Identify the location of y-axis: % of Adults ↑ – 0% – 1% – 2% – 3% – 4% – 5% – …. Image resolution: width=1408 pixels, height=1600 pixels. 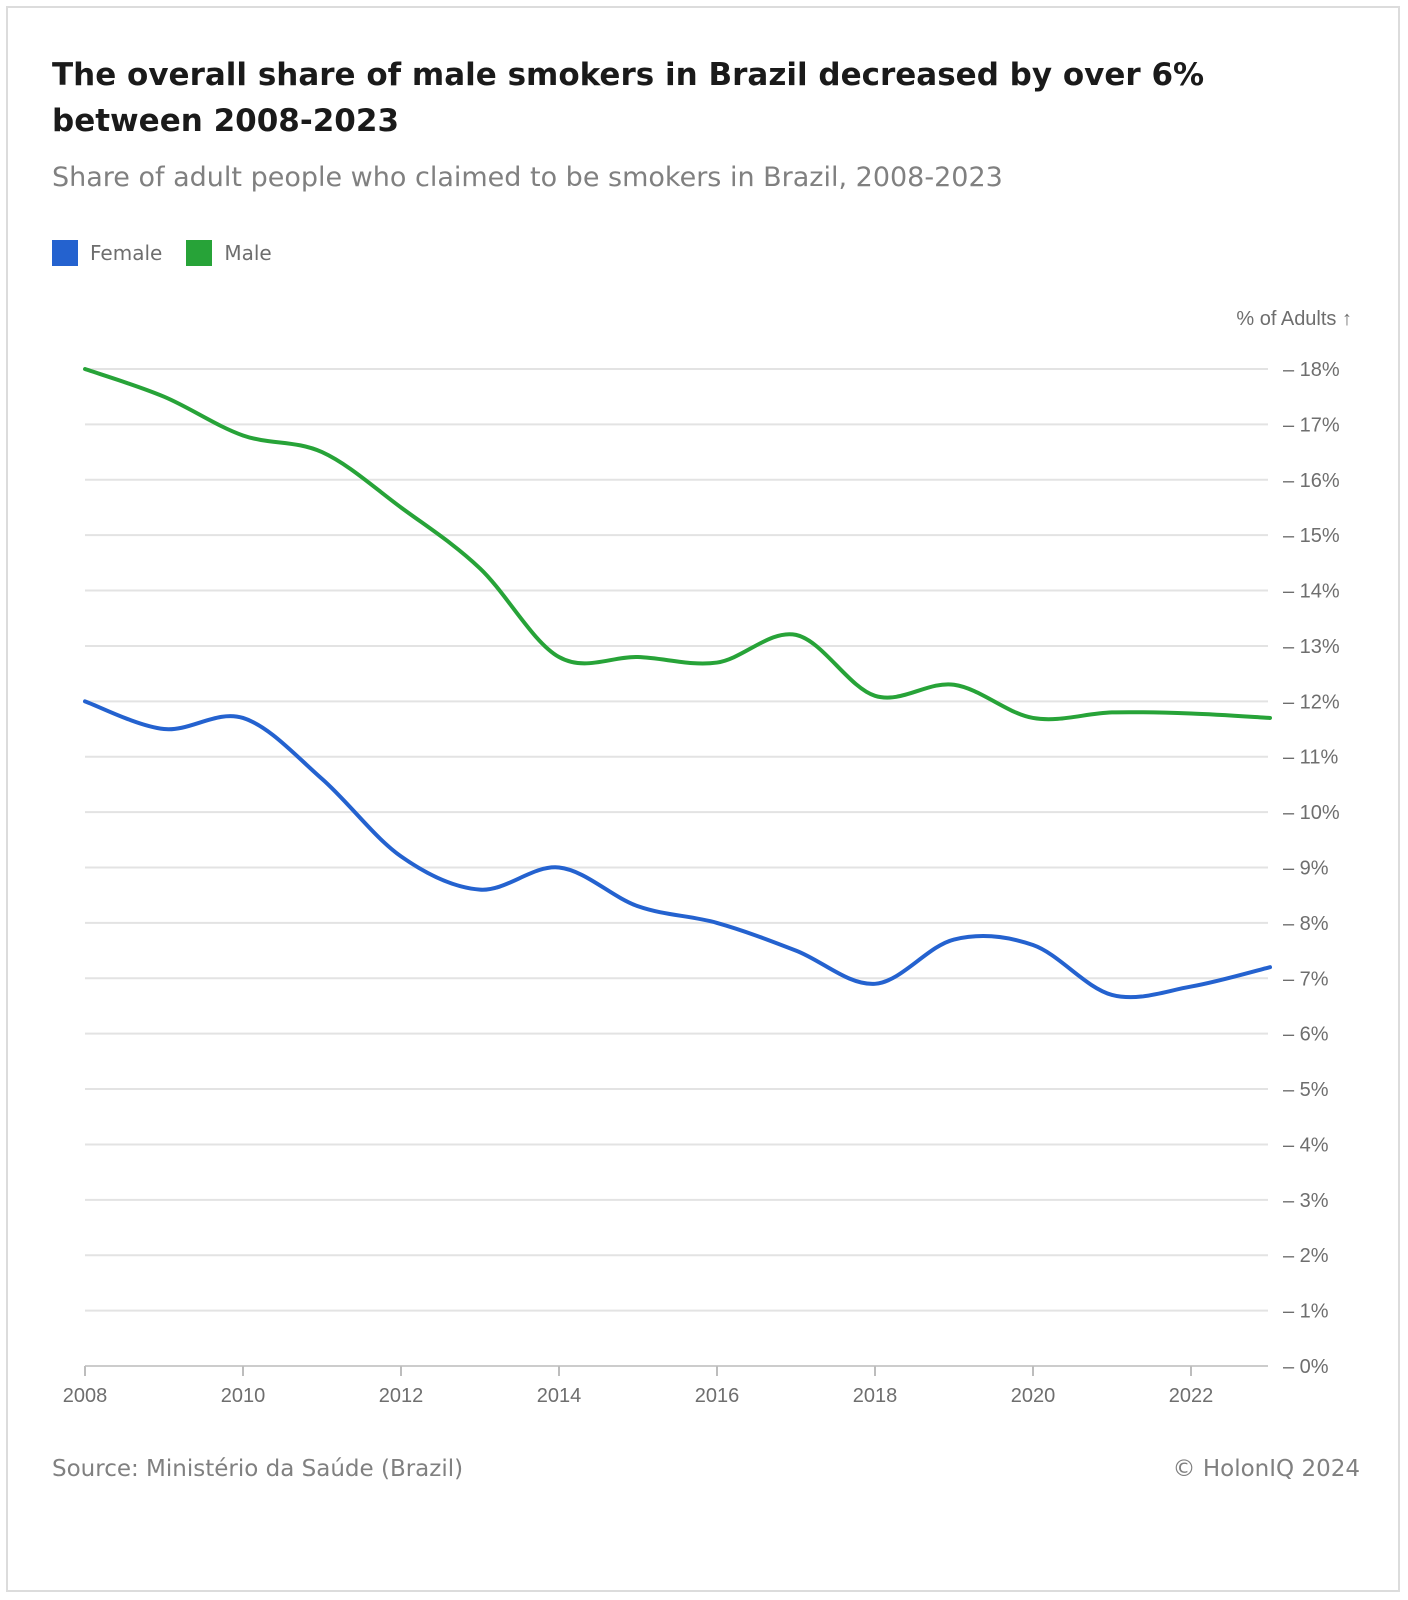
(1294, 843).